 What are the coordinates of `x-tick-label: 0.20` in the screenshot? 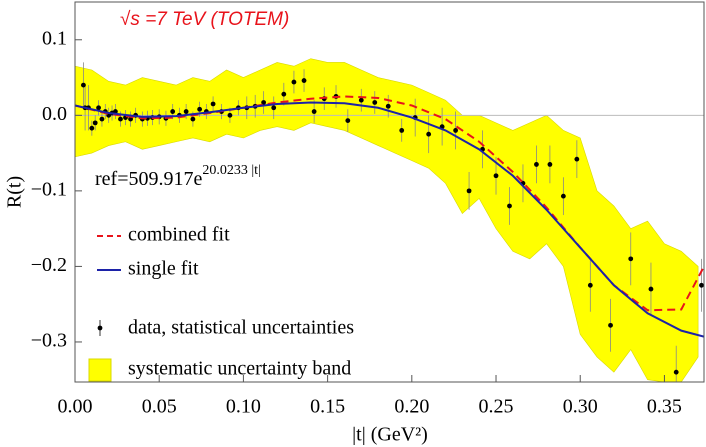 It's located at (411, 407).